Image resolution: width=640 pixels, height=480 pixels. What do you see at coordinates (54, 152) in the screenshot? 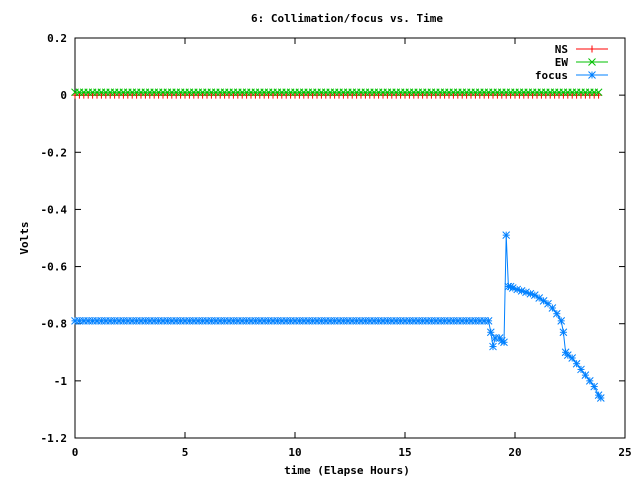
I see `y-tick-label: -0.2` at bounding box center [54, 152].